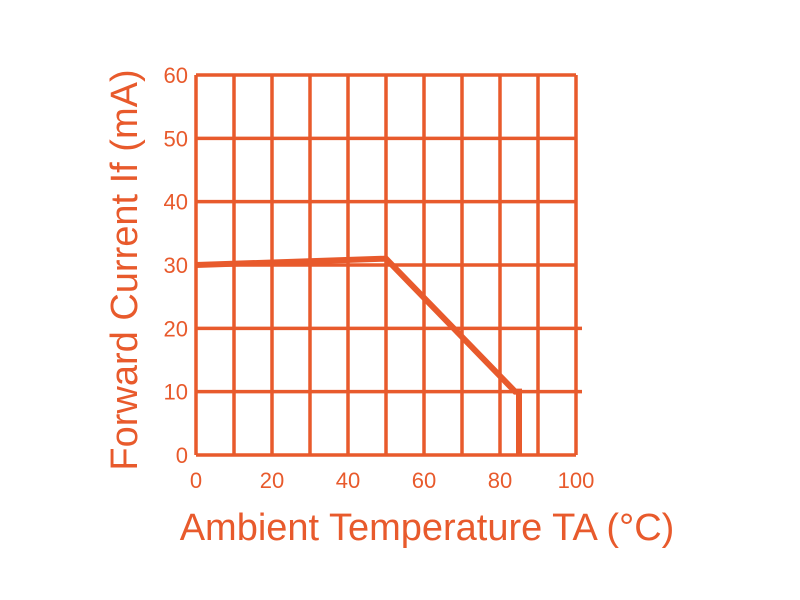 The width and height of the screenshot is (800, 600). What do you see at coordinates (576, 480) in the screenshot?
I see `x-tick-label: 100` at bounding box center [576, 480].